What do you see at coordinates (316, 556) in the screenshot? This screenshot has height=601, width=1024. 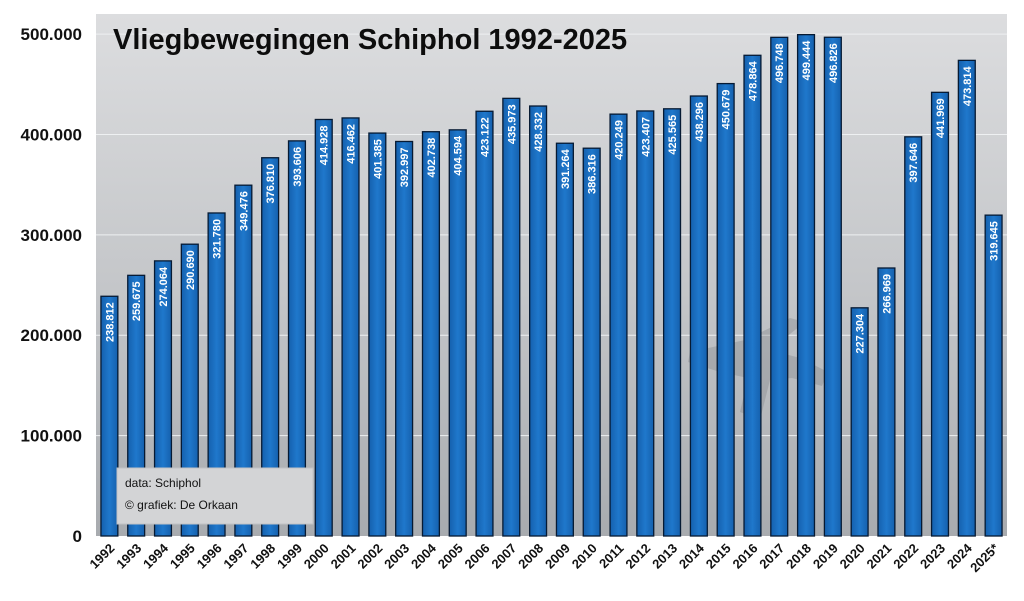 I see `x-tick-label: 2000` at bounding box center [316, 556].